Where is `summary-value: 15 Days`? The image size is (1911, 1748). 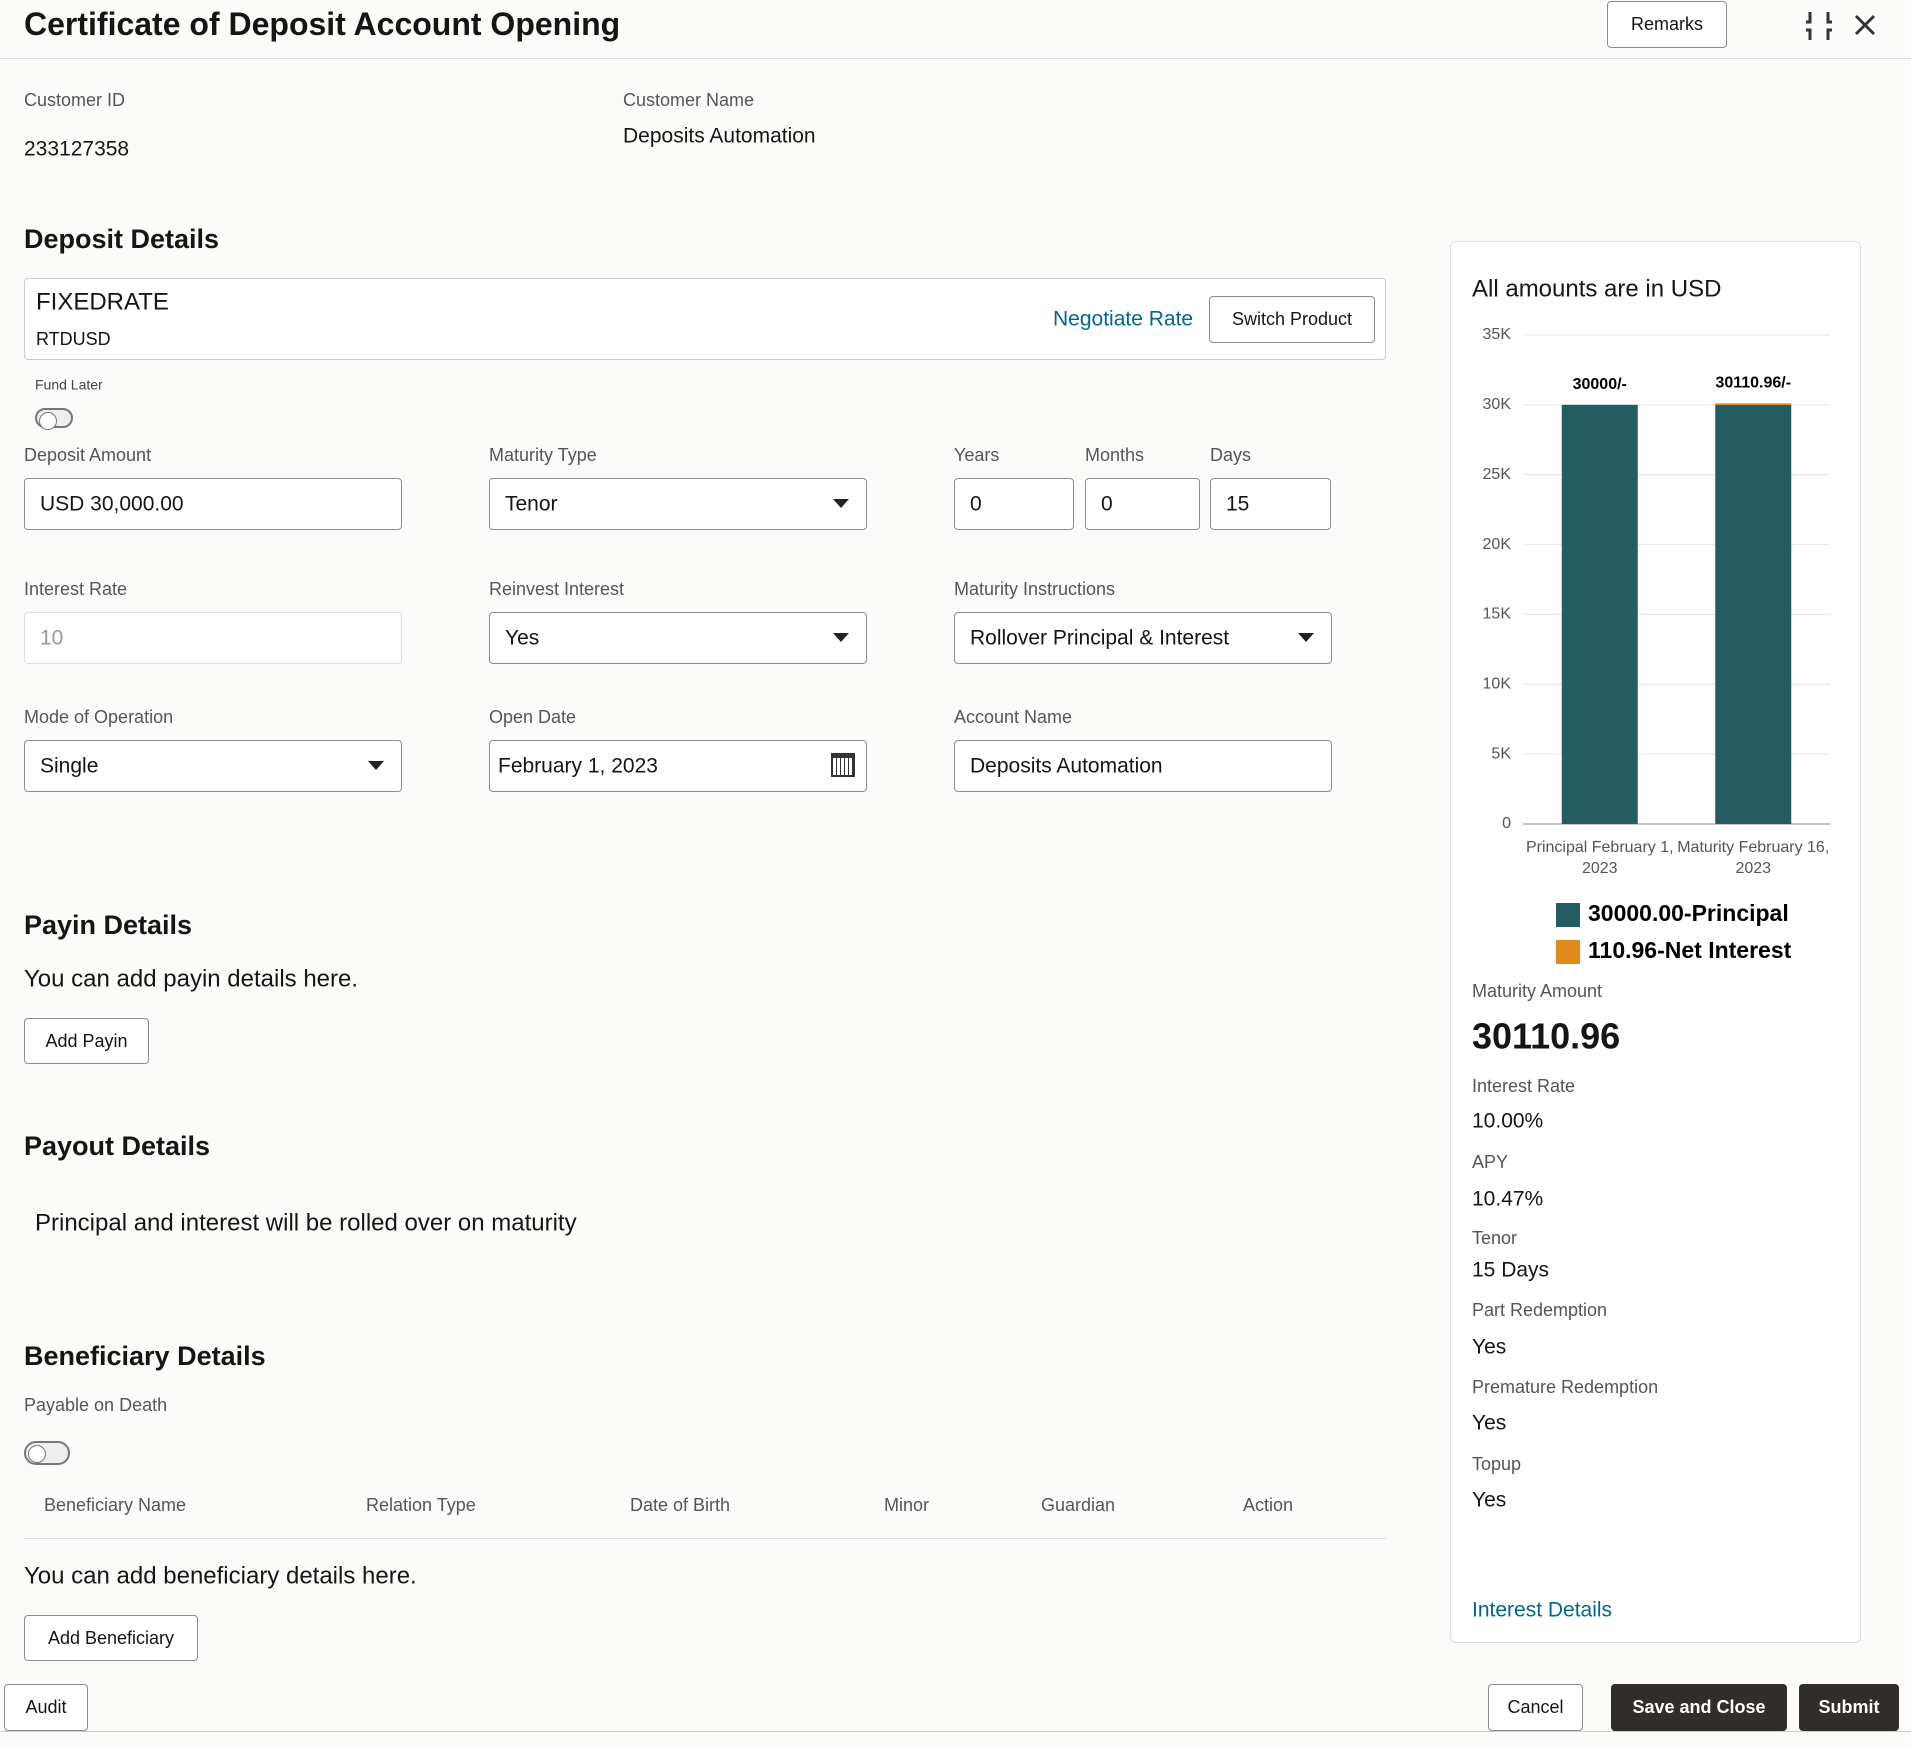 summary-value: 15 Days is located at coordinates (1511, 1270).